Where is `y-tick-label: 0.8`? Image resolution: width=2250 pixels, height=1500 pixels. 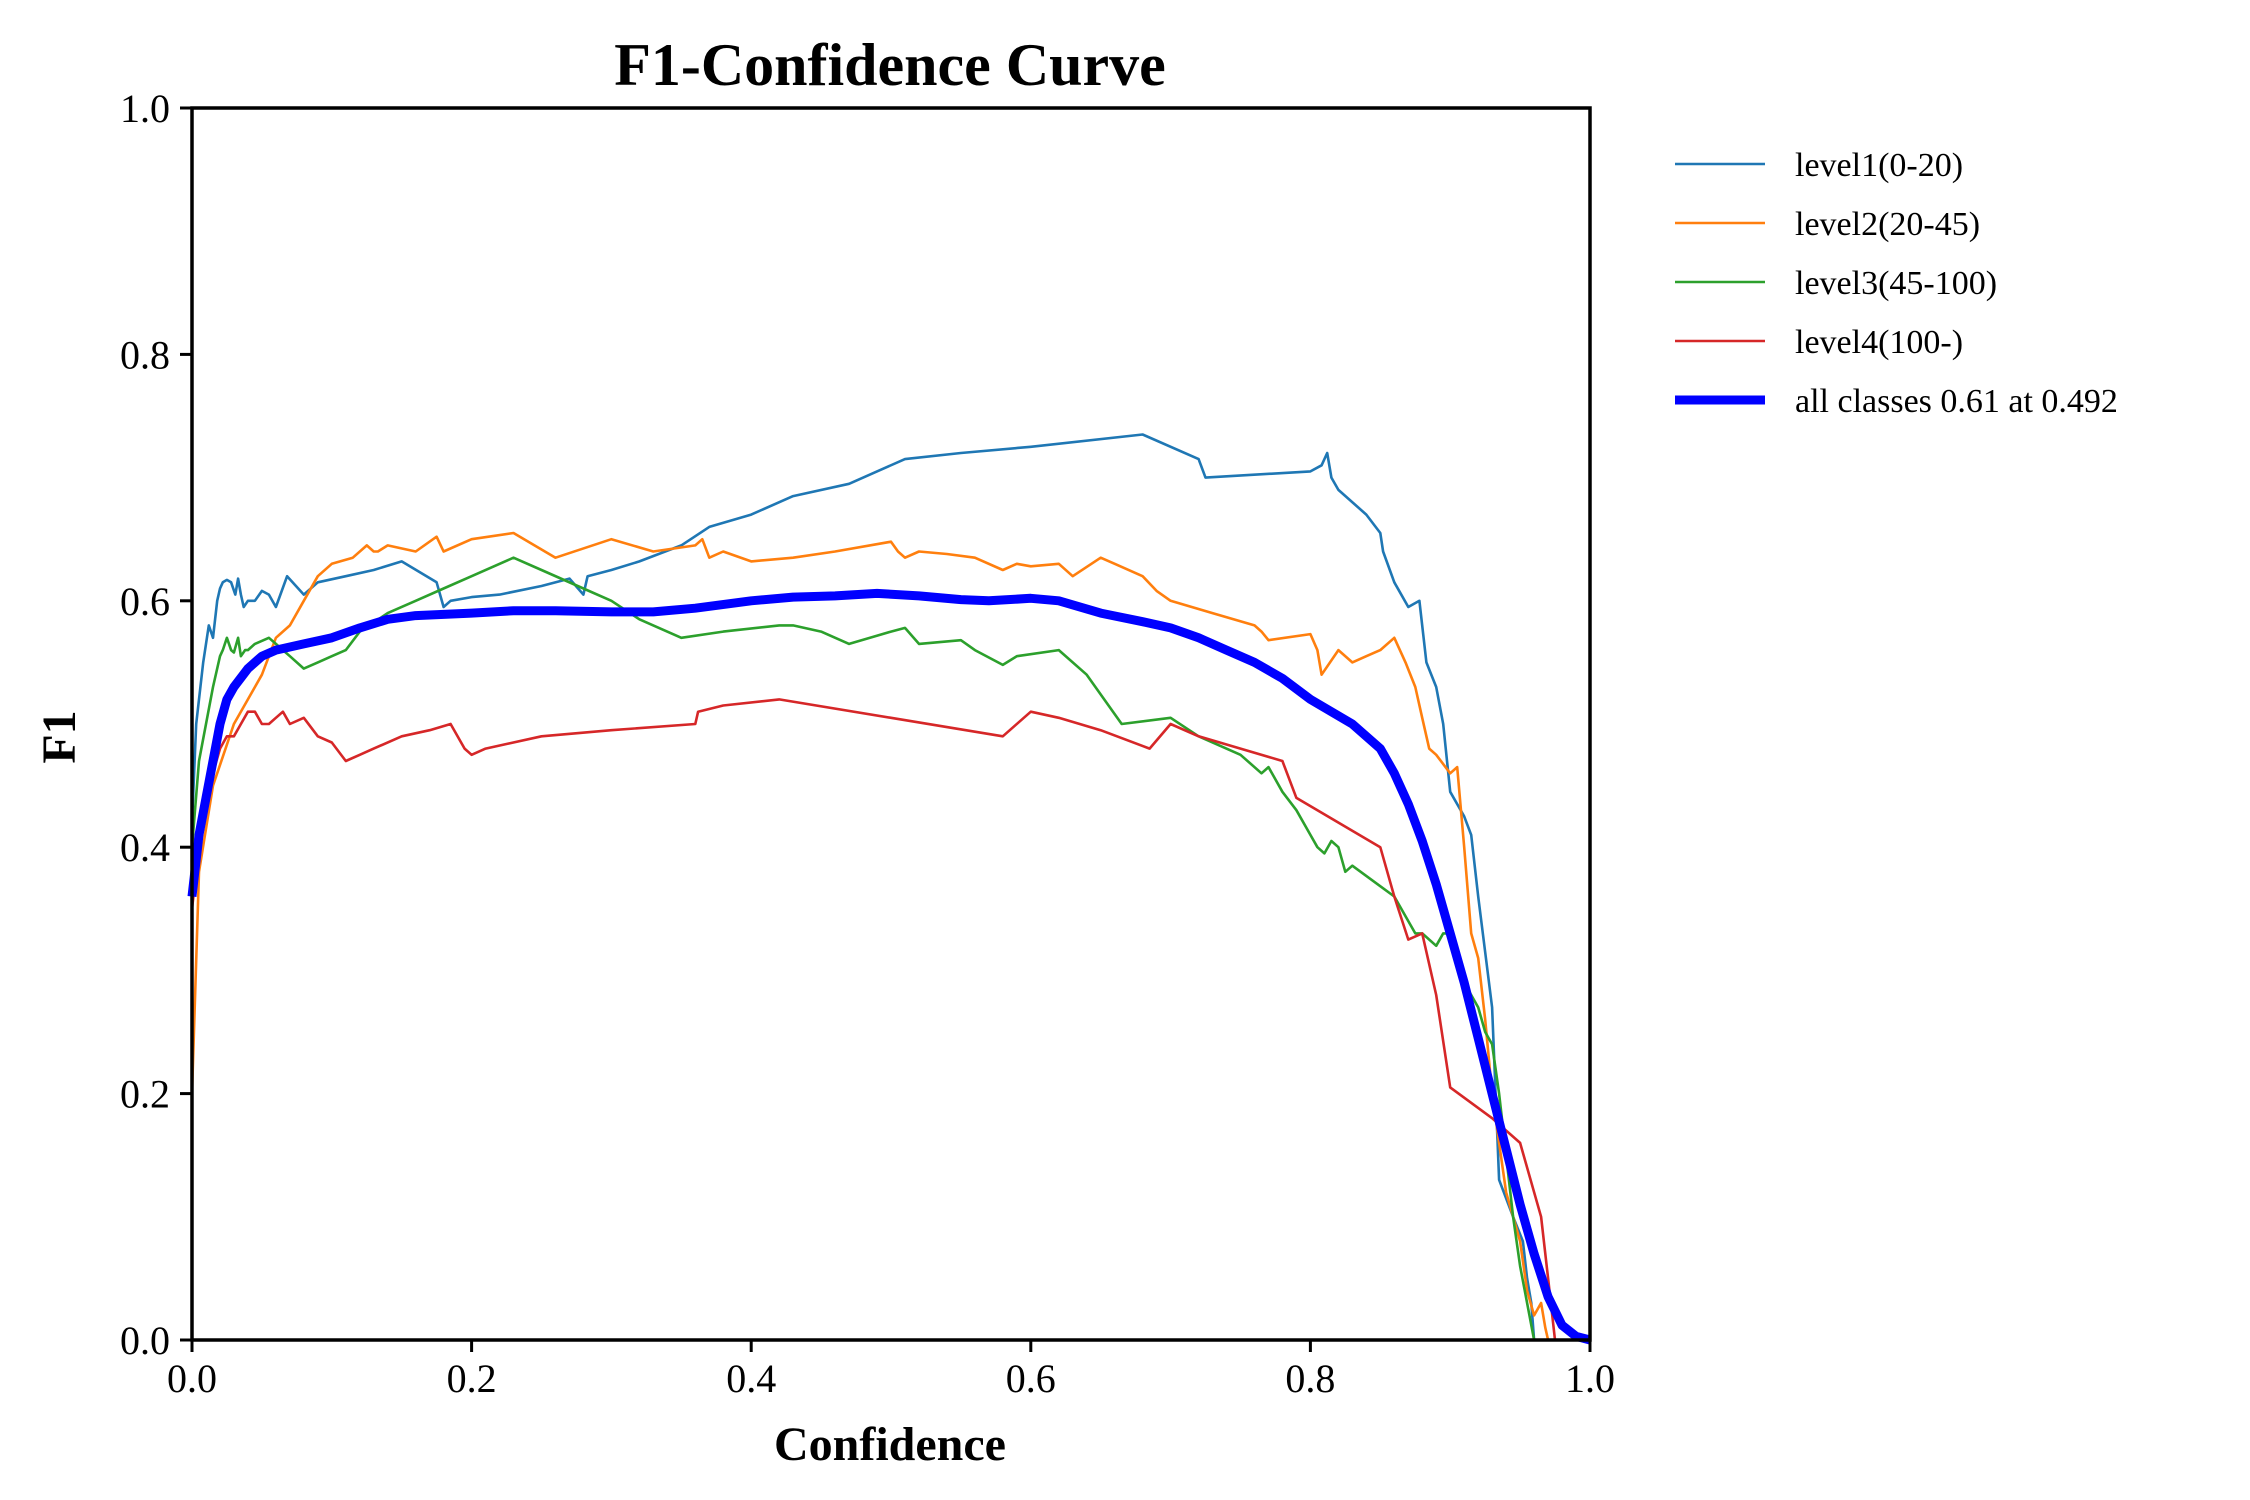 y-tick-label: 0.8 is located at coordinates (145, 354).